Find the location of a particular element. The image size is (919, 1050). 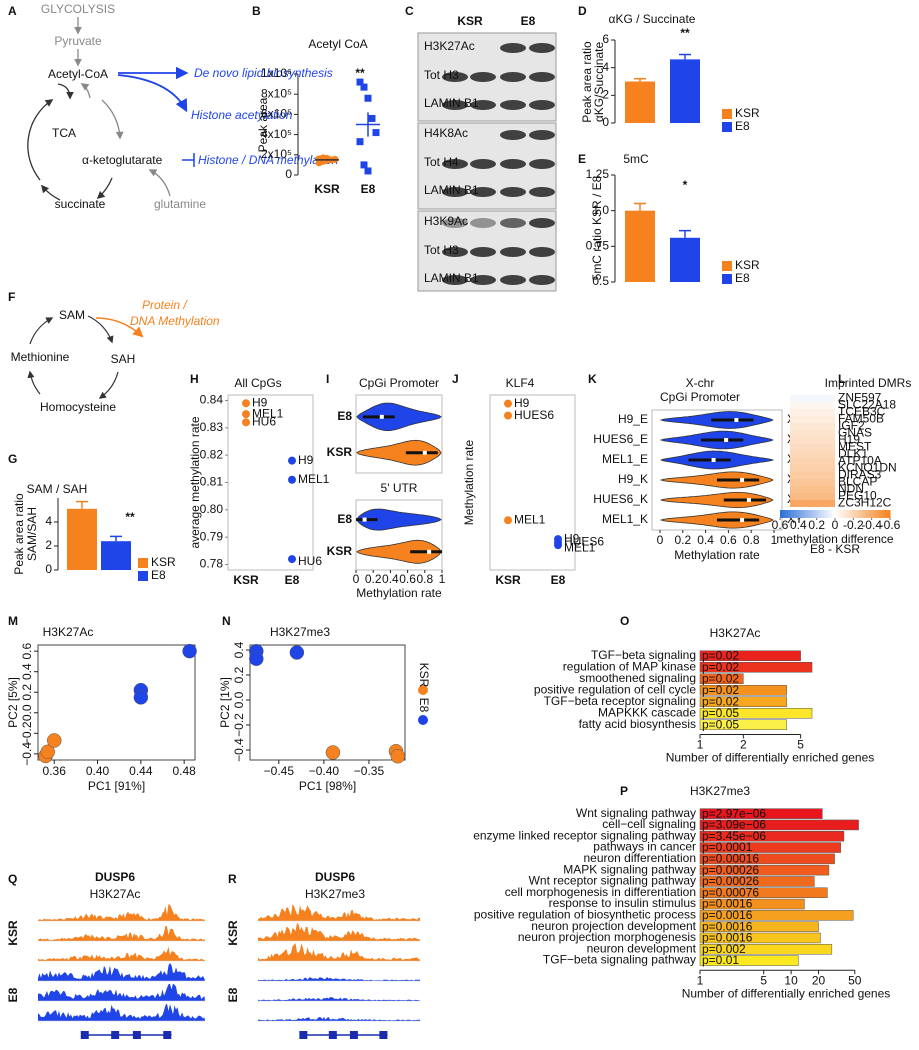

chart-title: Acetyl CoA is located at coordinates (337, 44).